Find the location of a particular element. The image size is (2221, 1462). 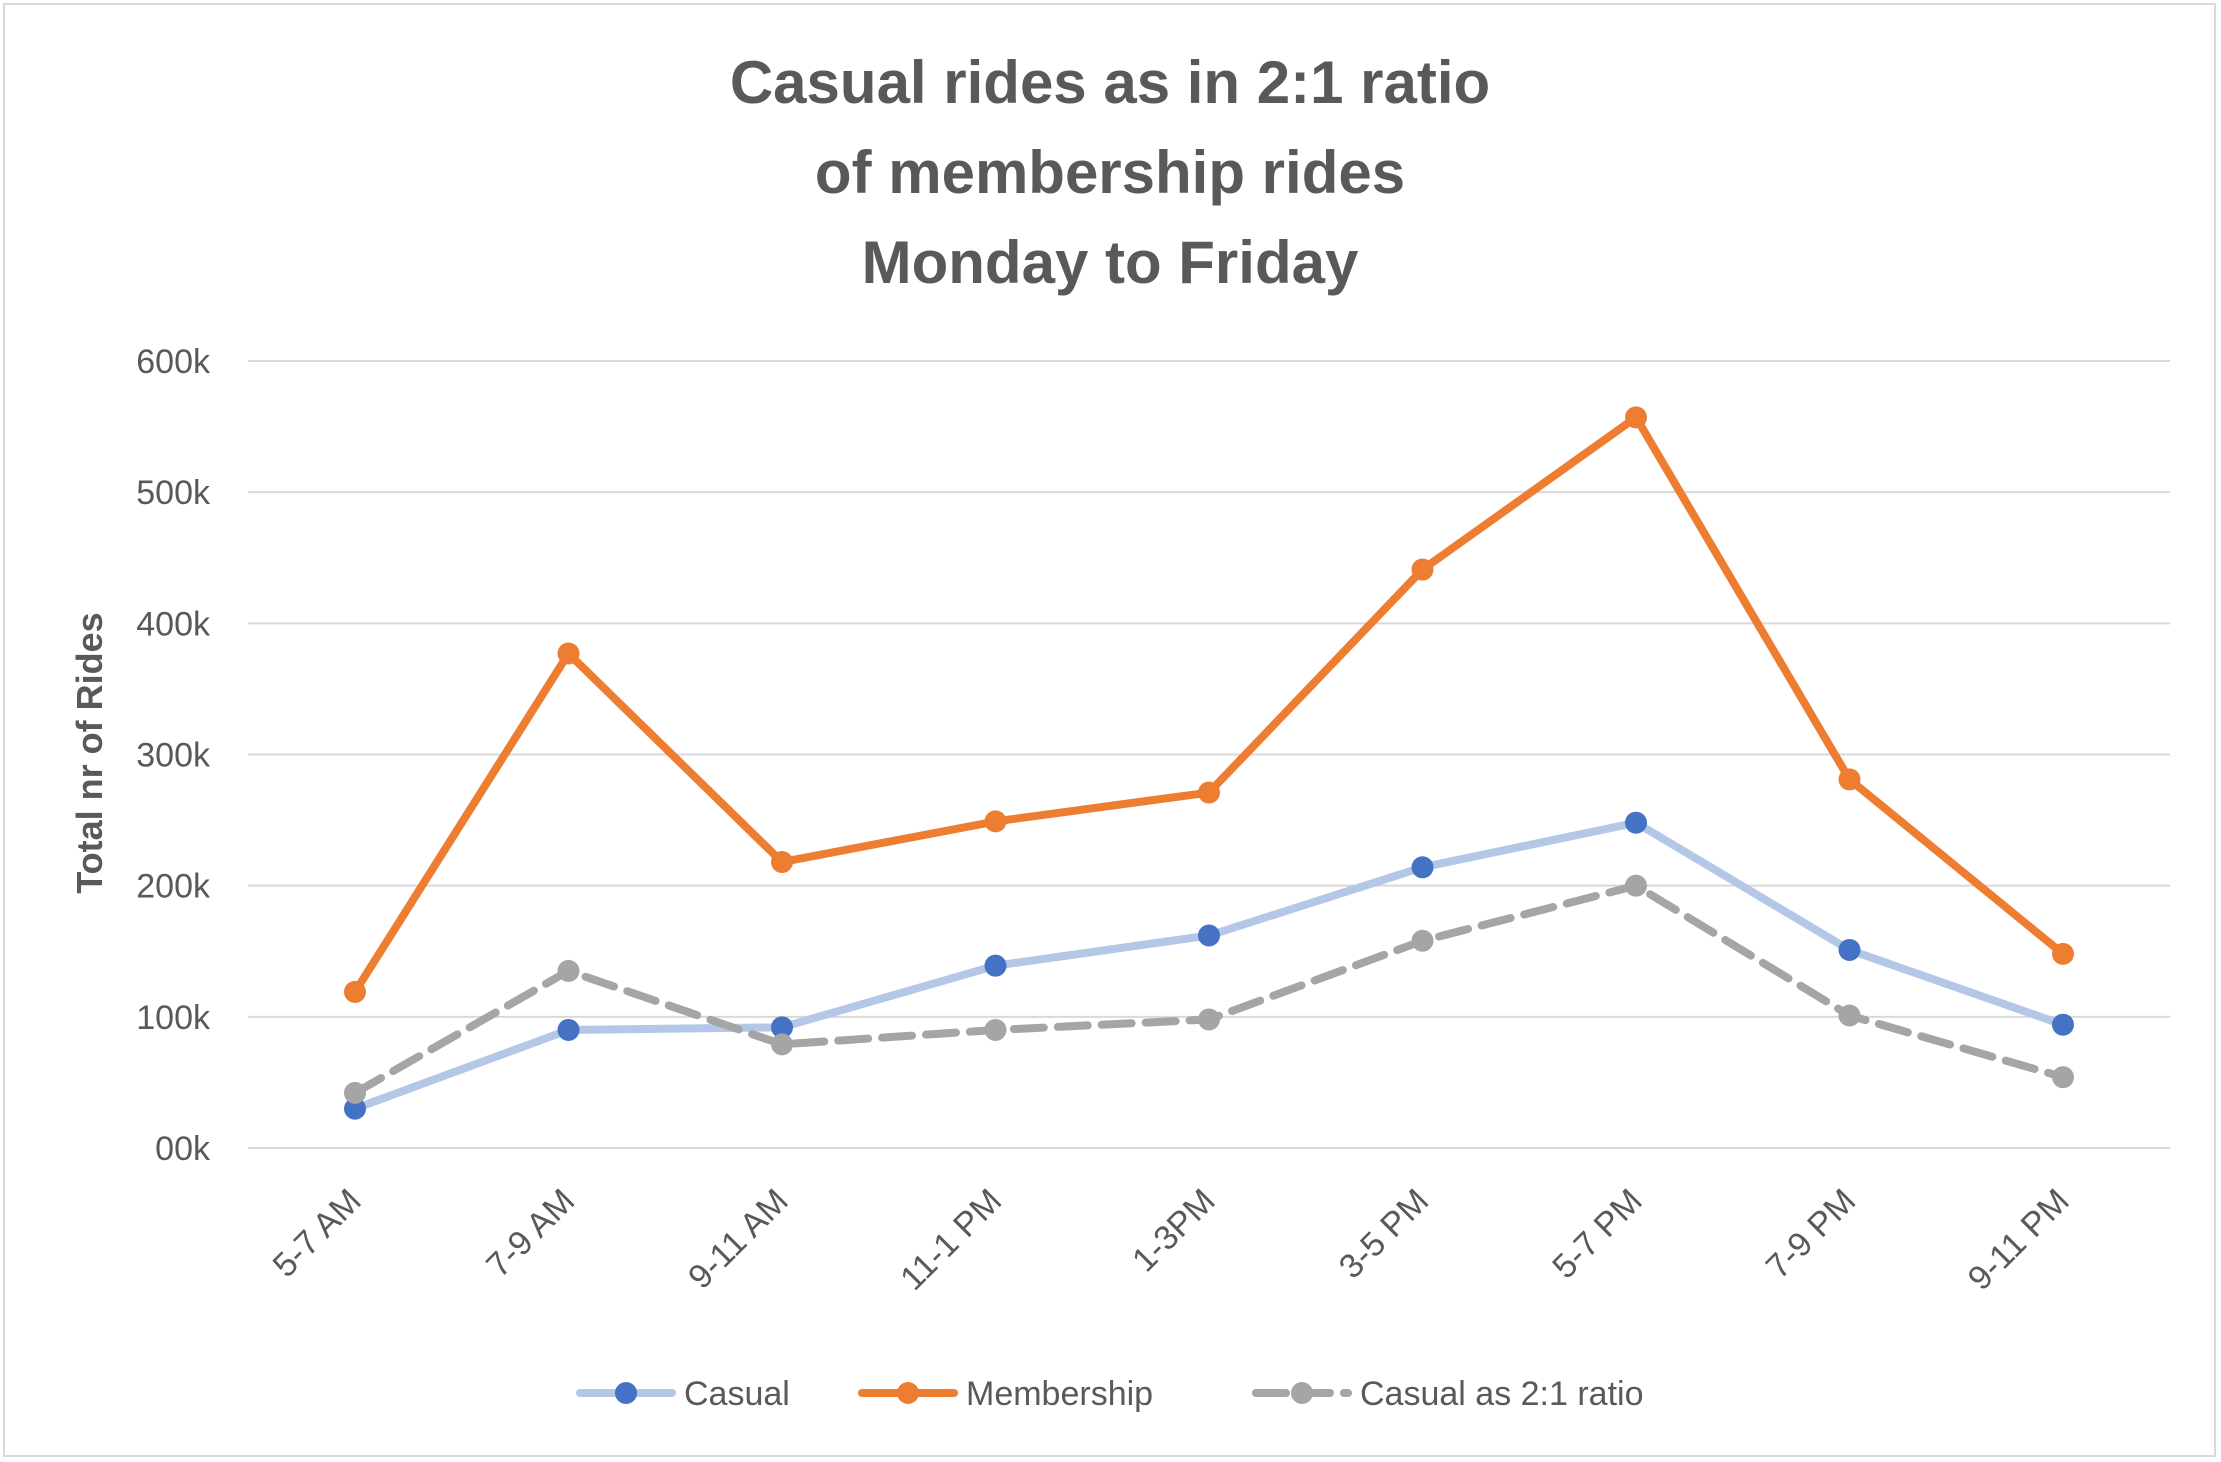

x-tick-label: 9-11 AM is located at coordinates (738, 1239).